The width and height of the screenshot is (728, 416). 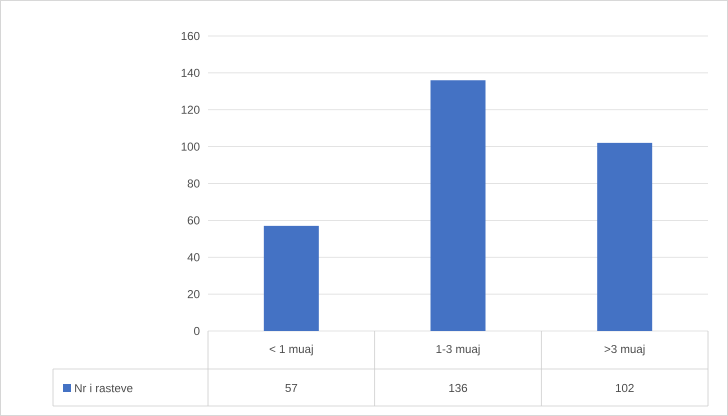 What do you see at coordinates (191, 72) in the screenshot?
I see `y-tick-label: 140` at bounding box center [191, 72].